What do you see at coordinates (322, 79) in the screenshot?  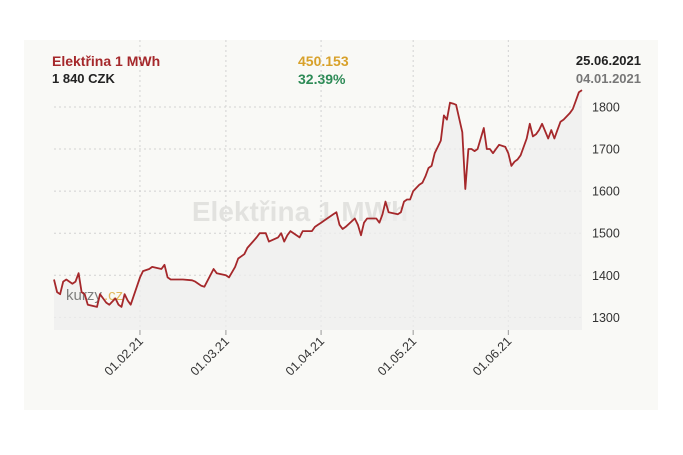 I see `change-percent: 32.39%` at bounding box center [322, 79].